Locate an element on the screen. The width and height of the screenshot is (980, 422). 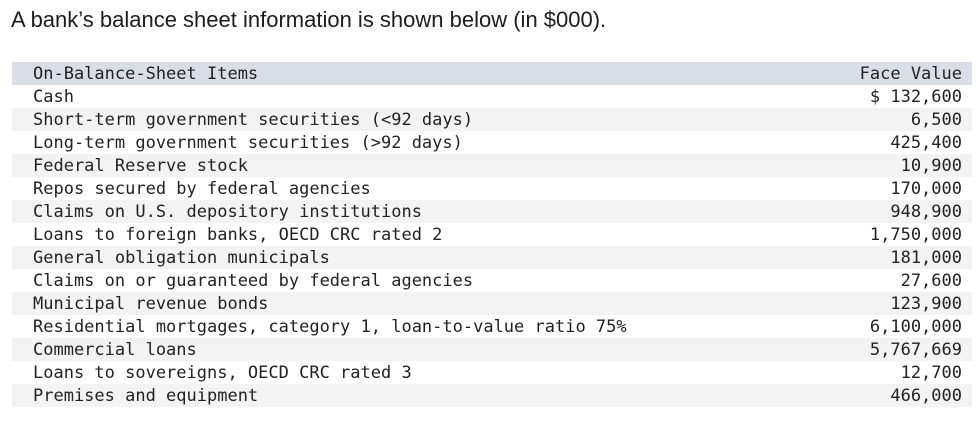
header-items: On-Balance-Sheet Items is located at coordinates (146, 73).